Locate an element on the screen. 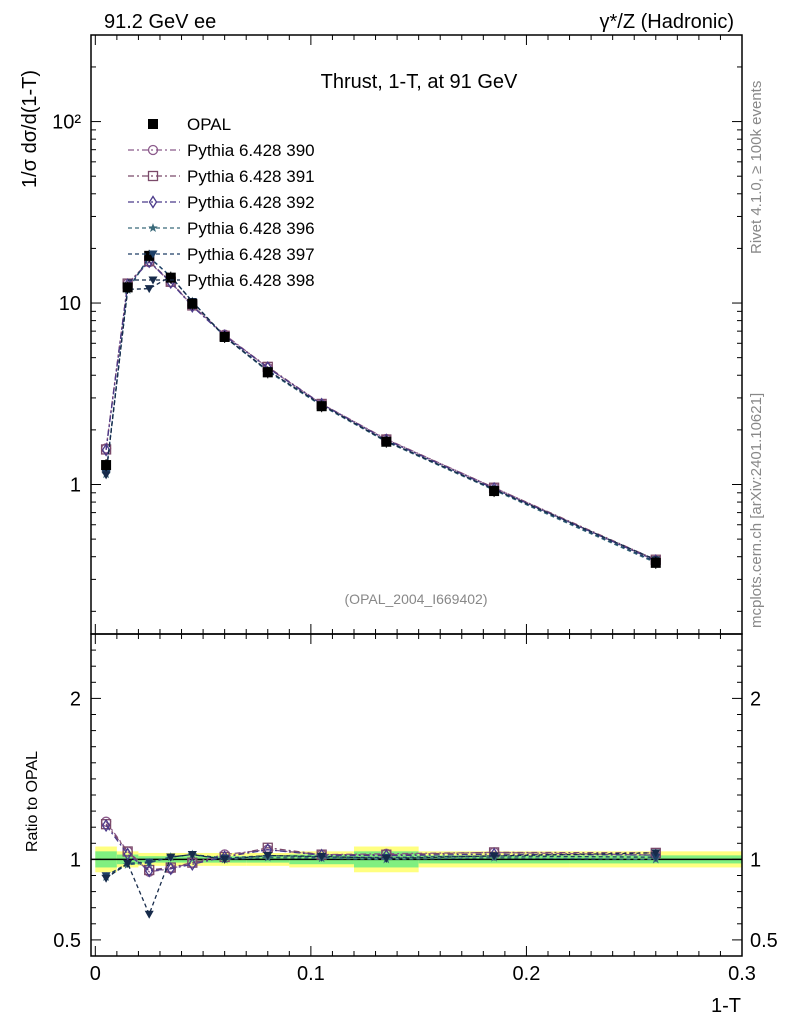 Image resolution: width=786 pixels, height=1024 pixels. ratio-panel-series is located at coordinates (380, 867).